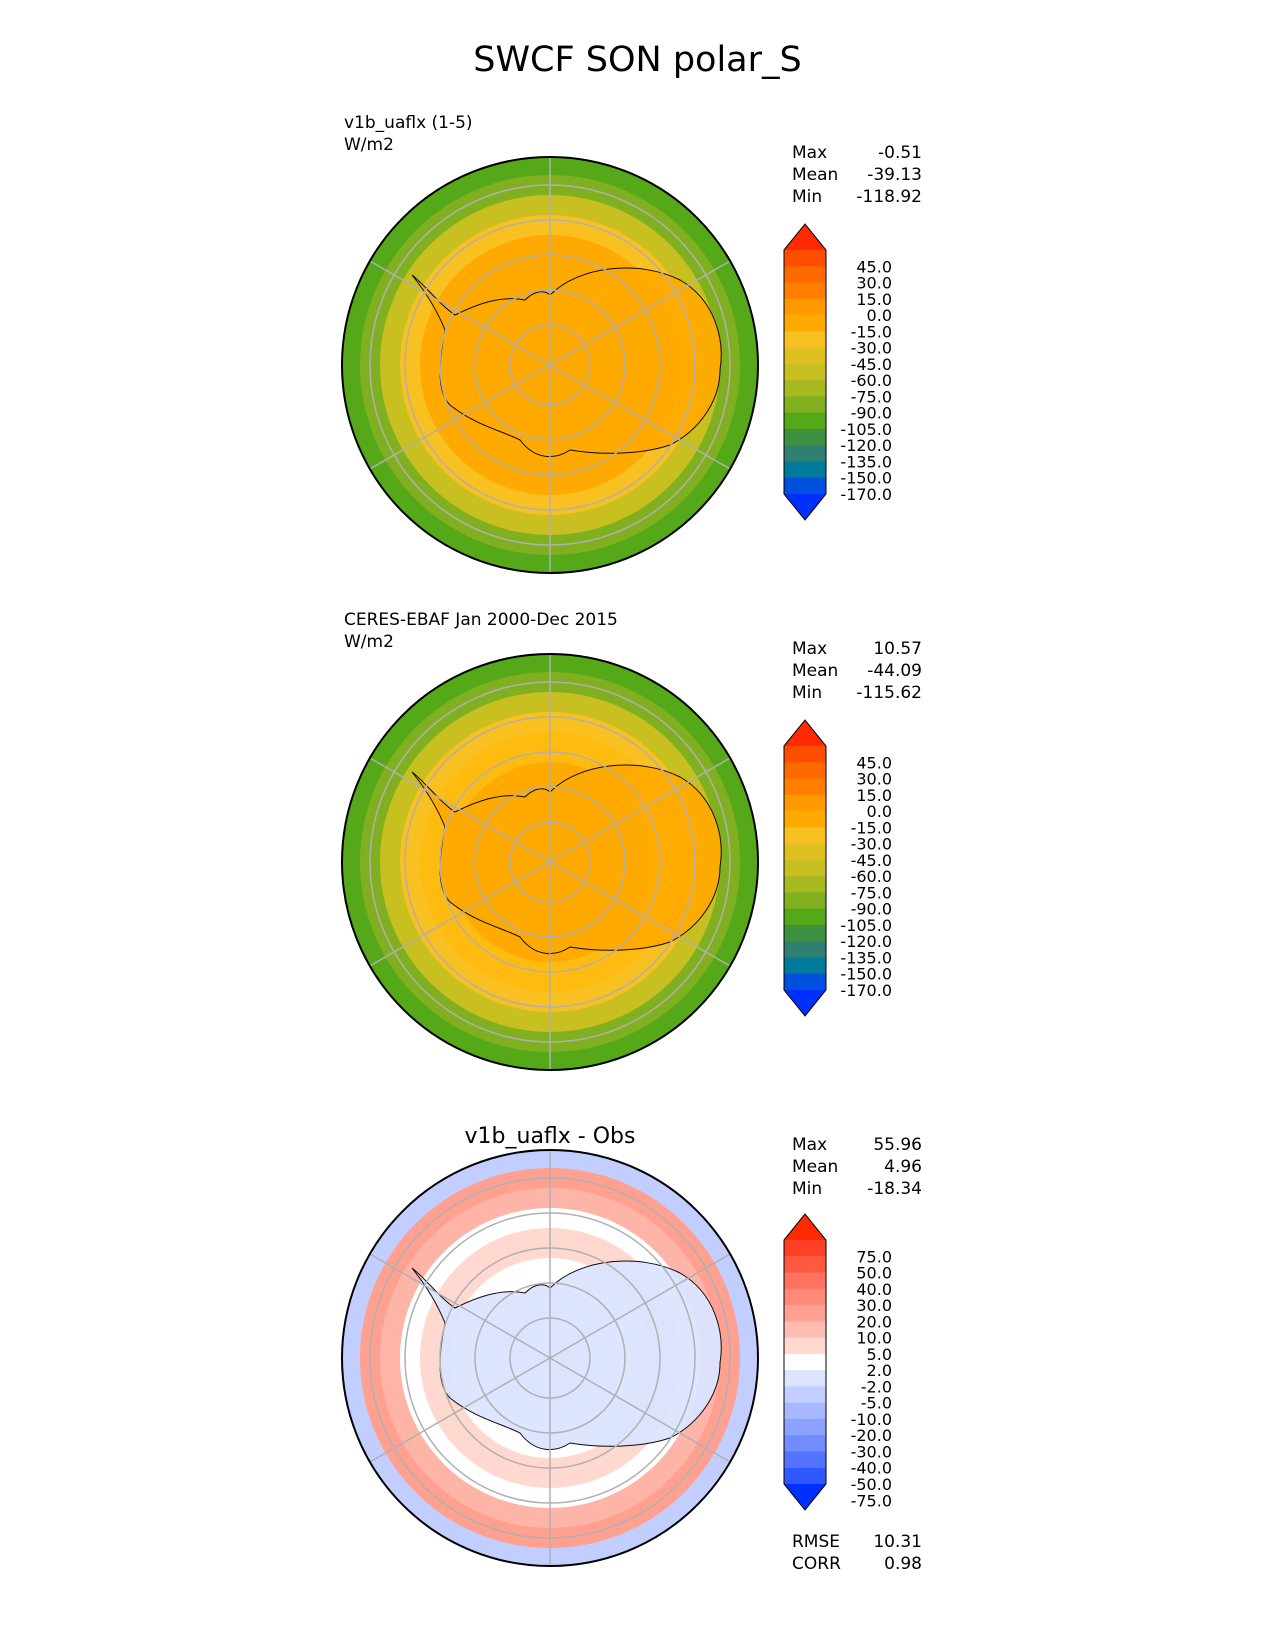 The width and height of the screenshot is (1275, 1650). What do you see at coordinates (369, 642) in the screenshot?
I see `panel-2-units: W/m2` at bounding box center [369, 642].